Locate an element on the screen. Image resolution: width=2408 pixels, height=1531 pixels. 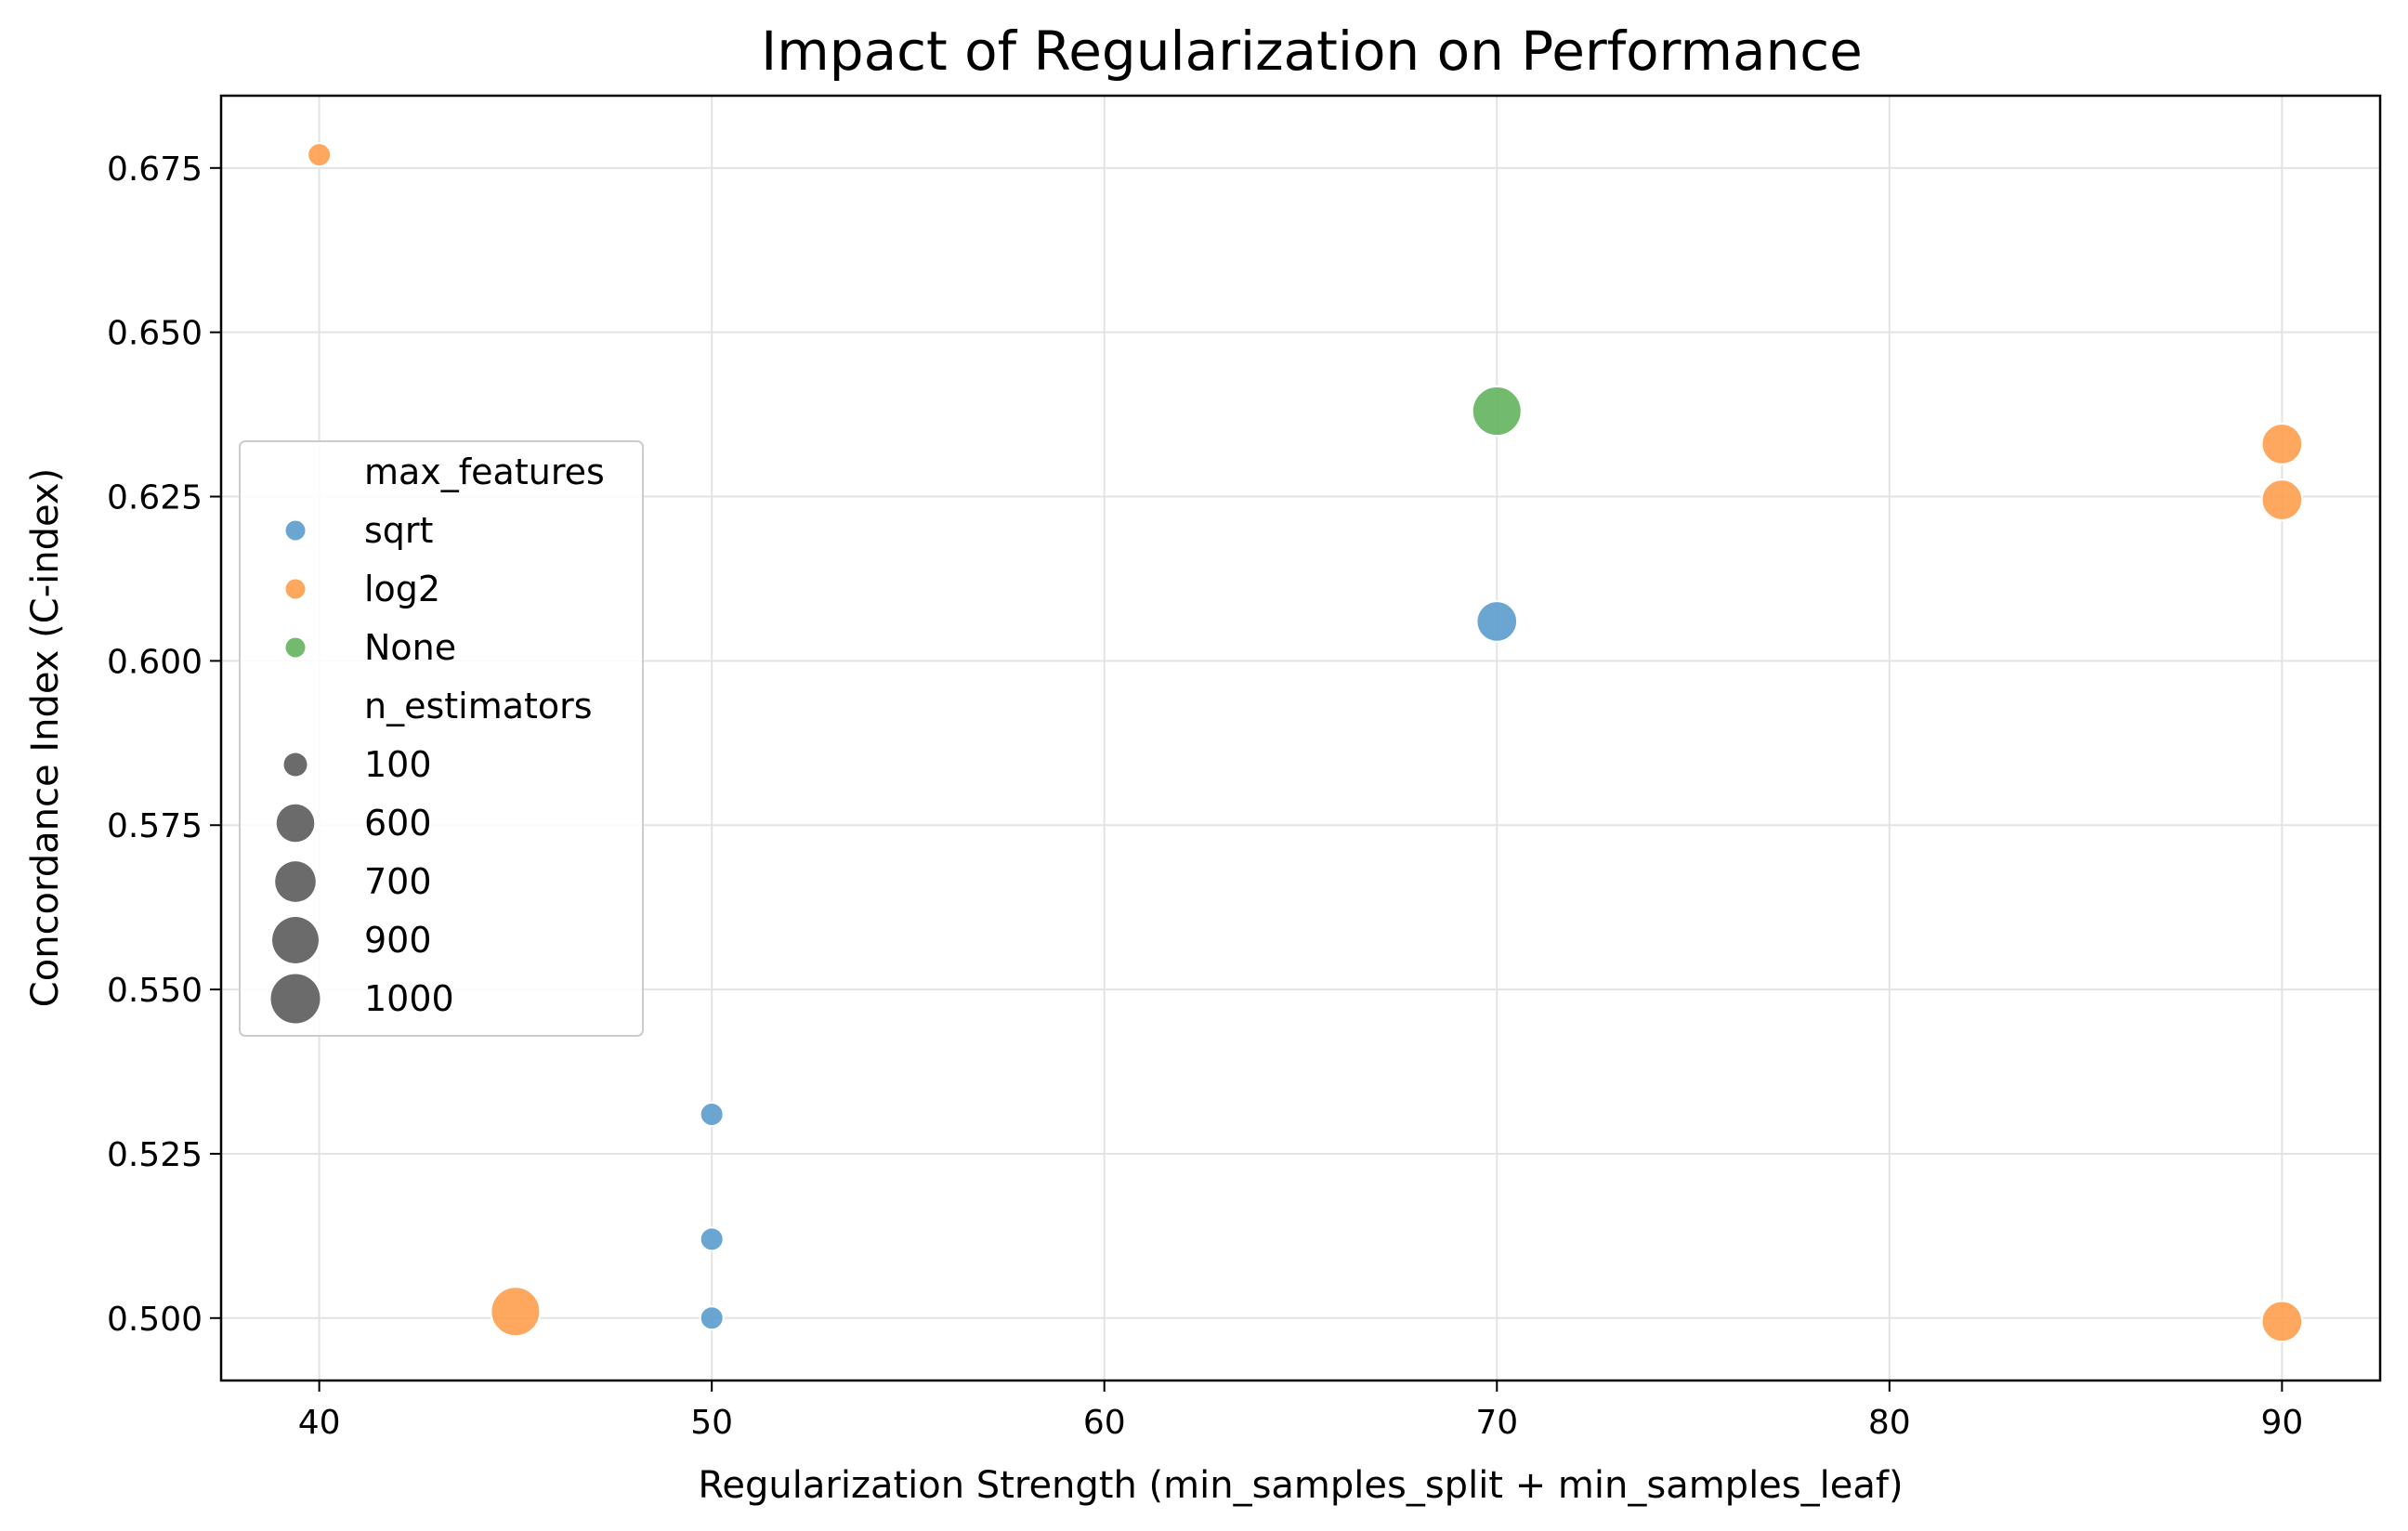
legend-entry: 1000 is located at coordinates (409, 998).